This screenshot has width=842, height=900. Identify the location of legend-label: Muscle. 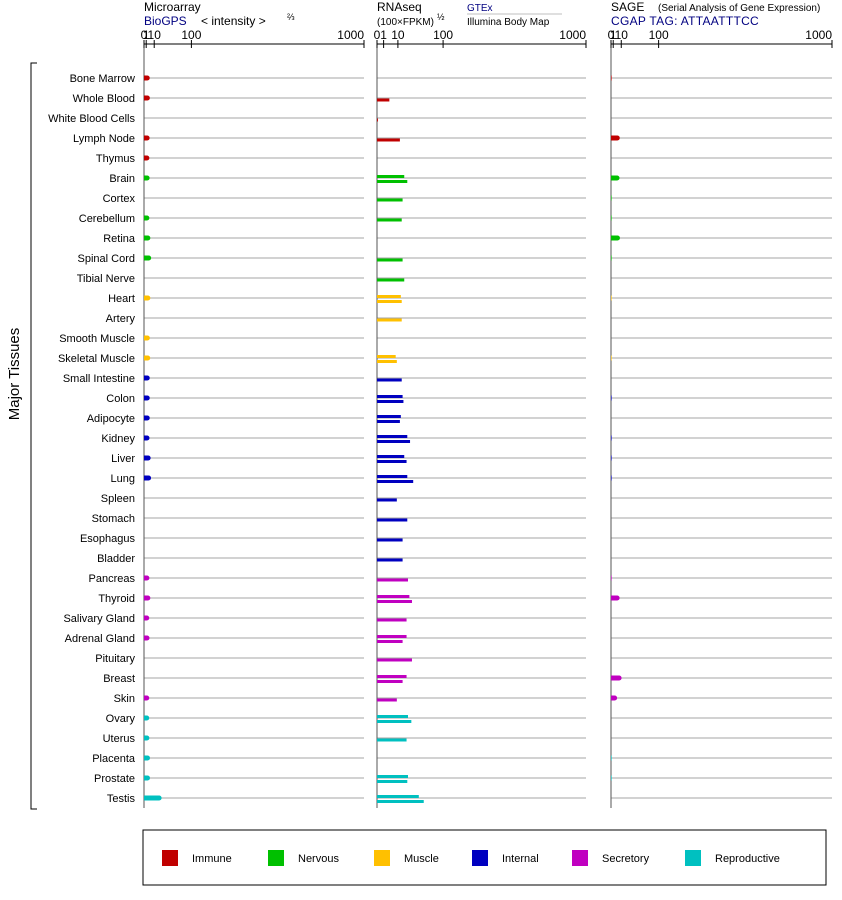
(421, 859).